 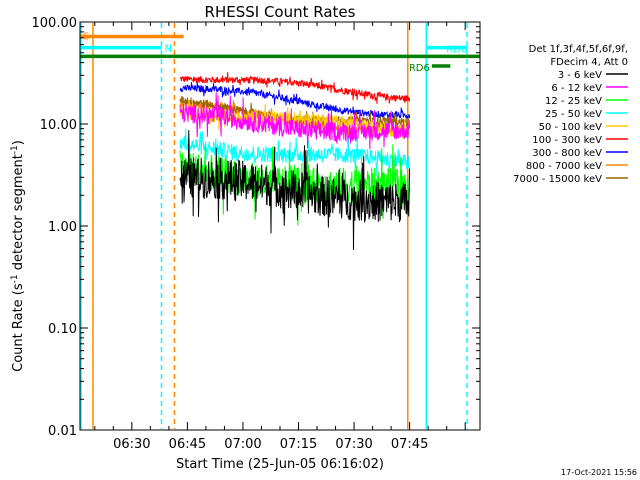 What do you see at coordinates (573, 101) in the screenshot?
I see `legend-entry: 12 - 25 keV` at bounding box center [573, 101].